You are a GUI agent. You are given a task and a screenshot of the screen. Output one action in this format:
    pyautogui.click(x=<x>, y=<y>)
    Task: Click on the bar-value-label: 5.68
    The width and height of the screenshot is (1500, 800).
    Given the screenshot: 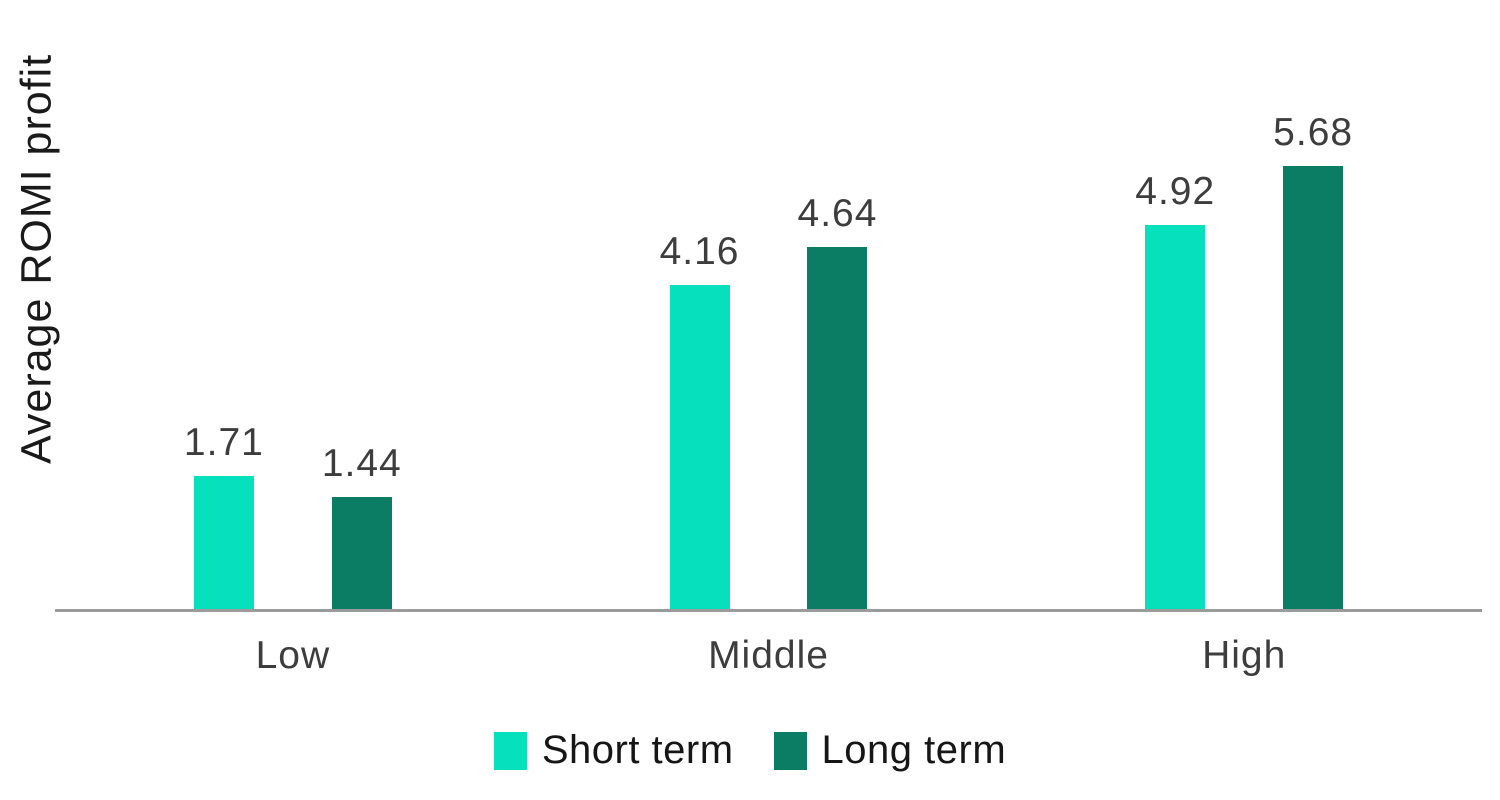 What is the action you would take?
    pyautogui.click(x=1313, y=133)
    